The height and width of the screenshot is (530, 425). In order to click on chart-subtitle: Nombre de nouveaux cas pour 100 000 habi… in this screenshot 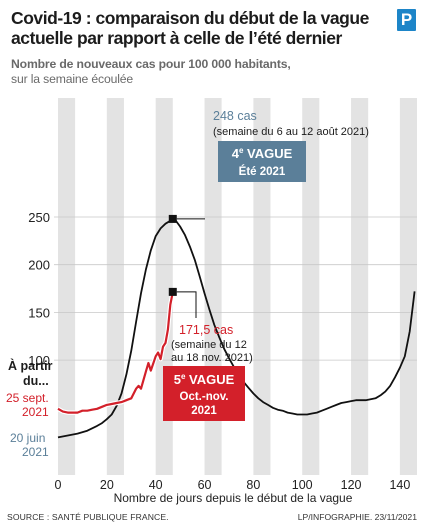, I will do `click(211, 72)`.